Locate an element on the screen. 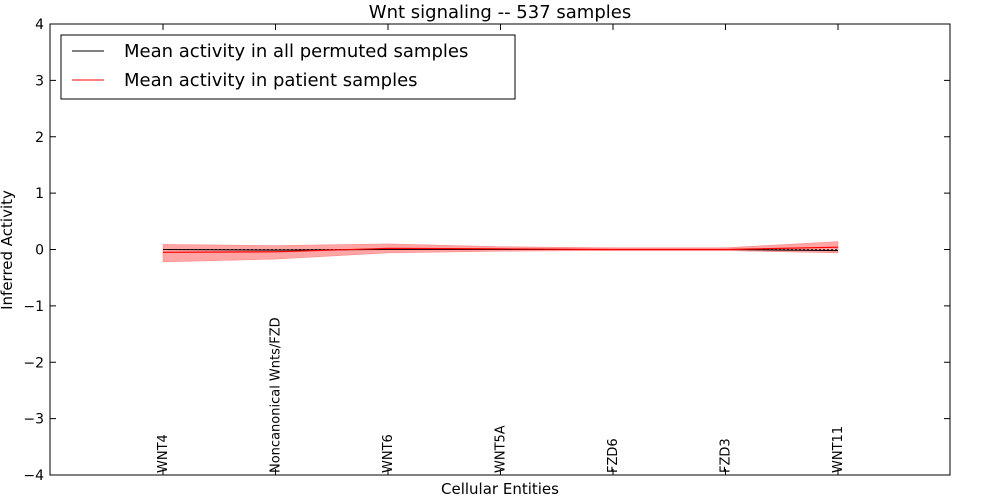 The image size is (1000, 500). y-tick-label: 3 is located at coordinates (39, 81).